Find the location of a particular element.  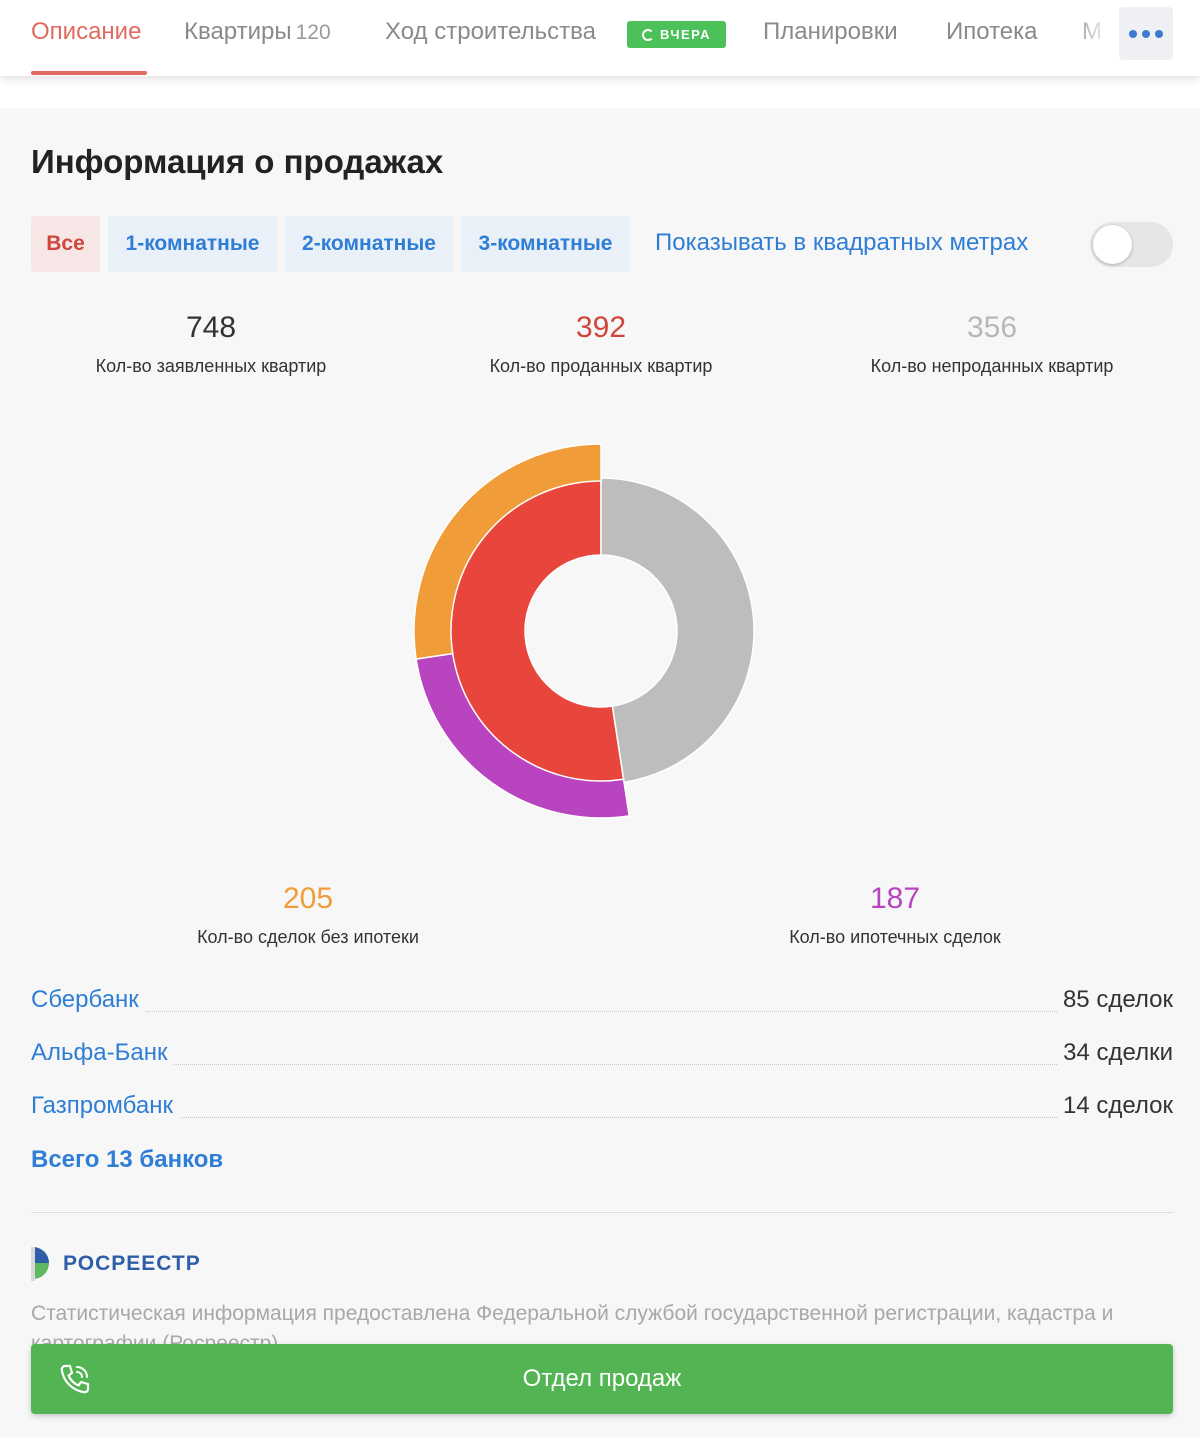

tab-layouts-label: Планировки is located at coordinates (830, 31).